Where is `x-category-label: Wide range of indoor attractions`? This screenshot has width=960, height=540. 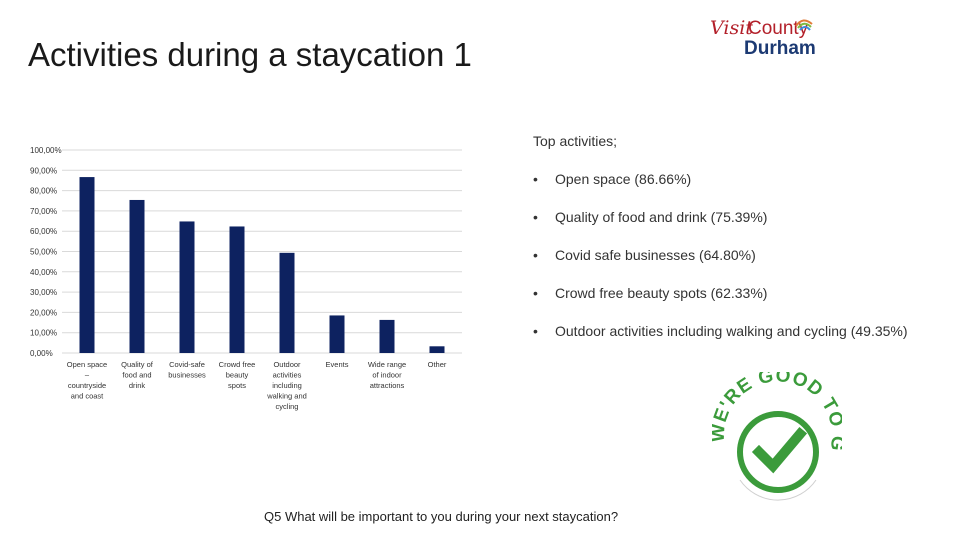 x-category-label: Wide range of indoor attractions is located at coordinates (387, 375).